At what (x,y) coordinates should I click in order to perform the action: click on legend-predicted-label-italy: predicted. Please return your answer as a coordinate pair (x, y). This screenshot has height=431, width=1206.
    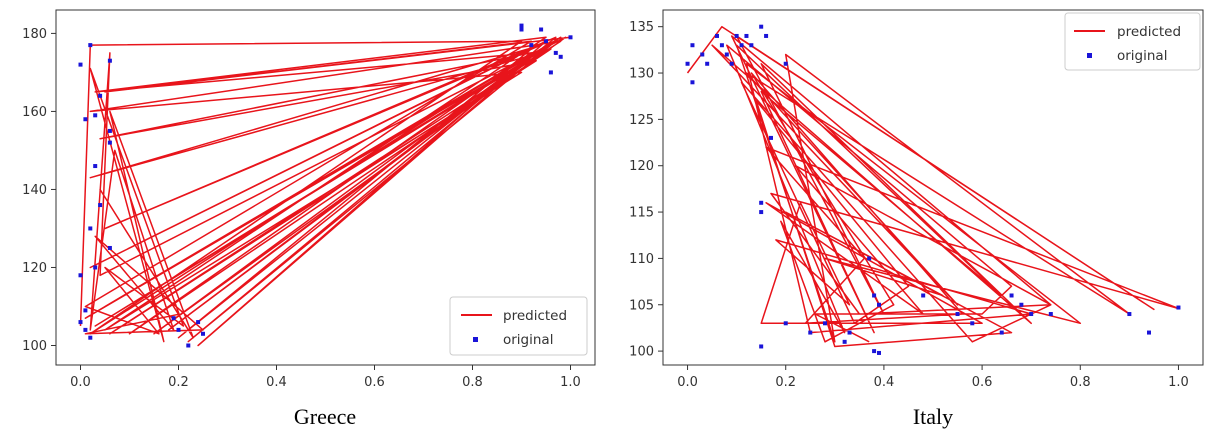
    Looking at the image, I should click on (1149, 32).